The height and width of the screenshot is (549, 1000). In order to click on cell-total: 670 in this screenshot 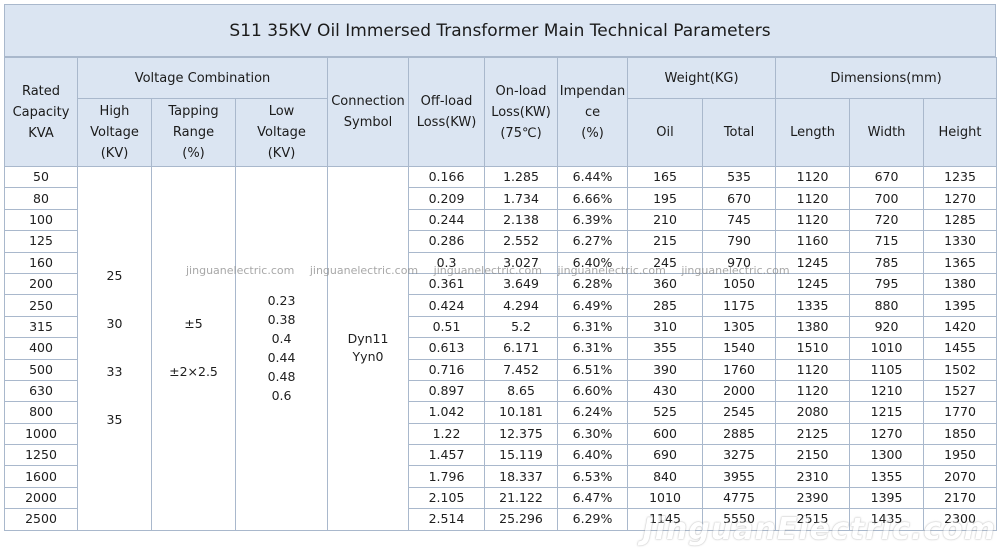, I will do `click(739, 198)`.